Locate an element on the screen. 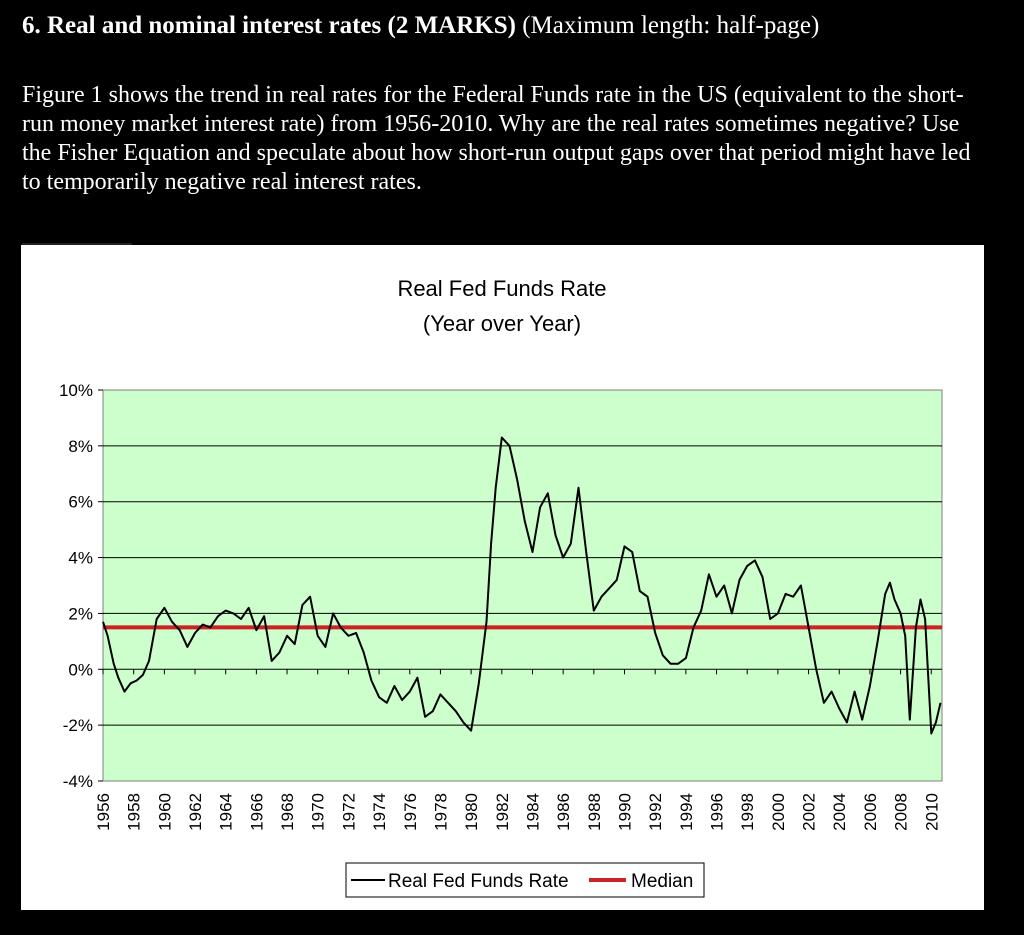  x-tick-label: 1980 is located at coordinates (471, 812).